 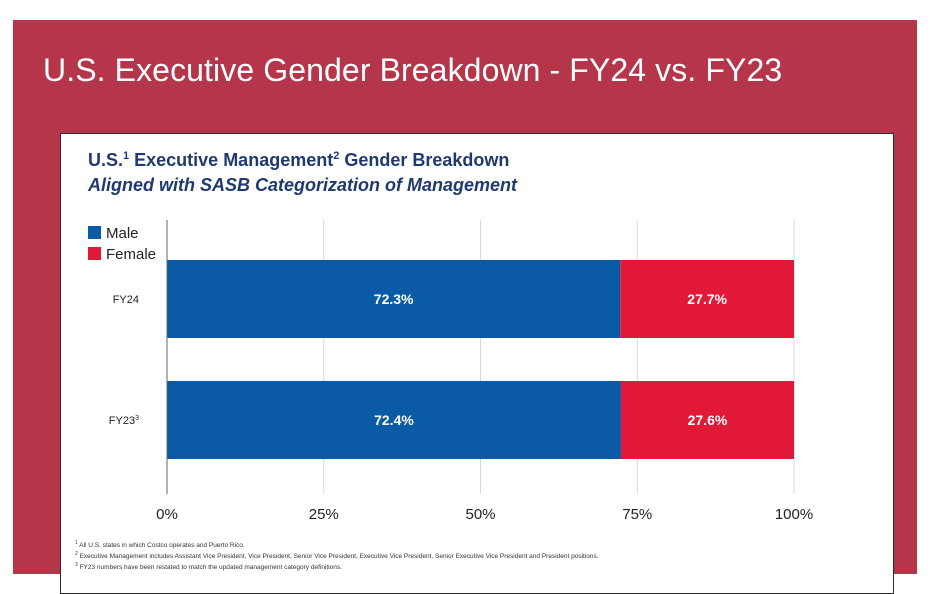 What do you see at coordinates (137, 418) in the screenshot?
I see `category-sup-fy23: 3` at bounding box center [137, 418].